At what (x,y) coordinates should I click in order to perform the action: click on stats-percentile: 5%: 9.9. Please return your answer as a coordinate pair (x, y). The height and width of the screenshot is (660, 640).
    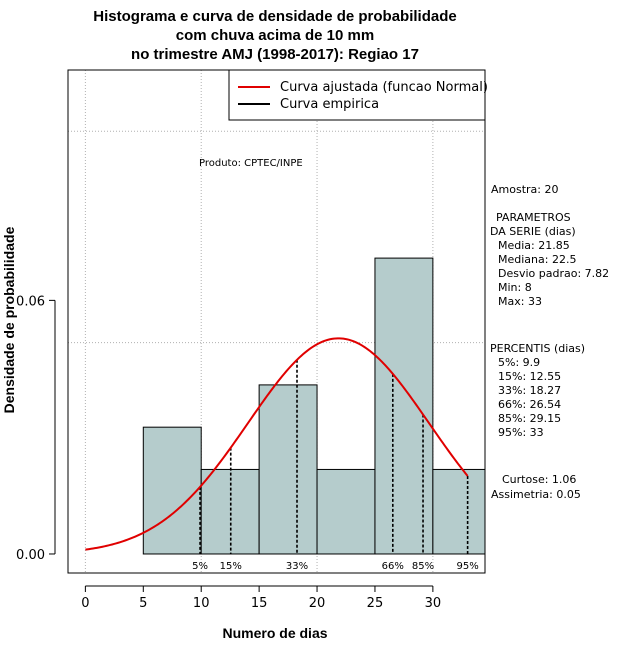
    Looking at the image, I should click on (519, 362).